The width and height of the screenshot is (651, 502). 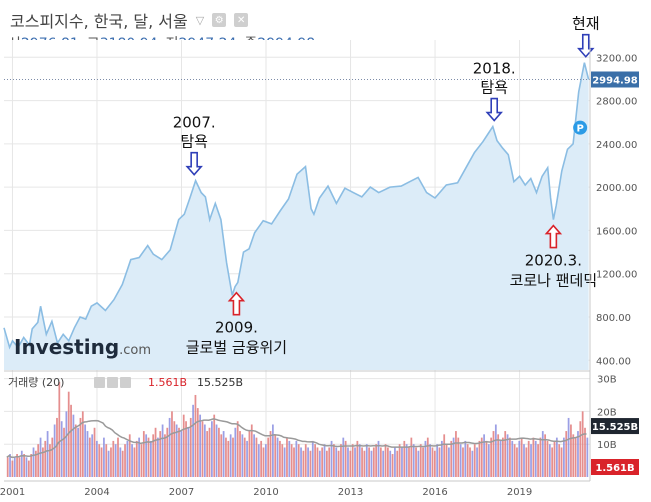 What do you see at coordinates (607, 412) in the screenshot?
I see `volume-axis-tick-label: 20B` at bounding box center [607, 412].